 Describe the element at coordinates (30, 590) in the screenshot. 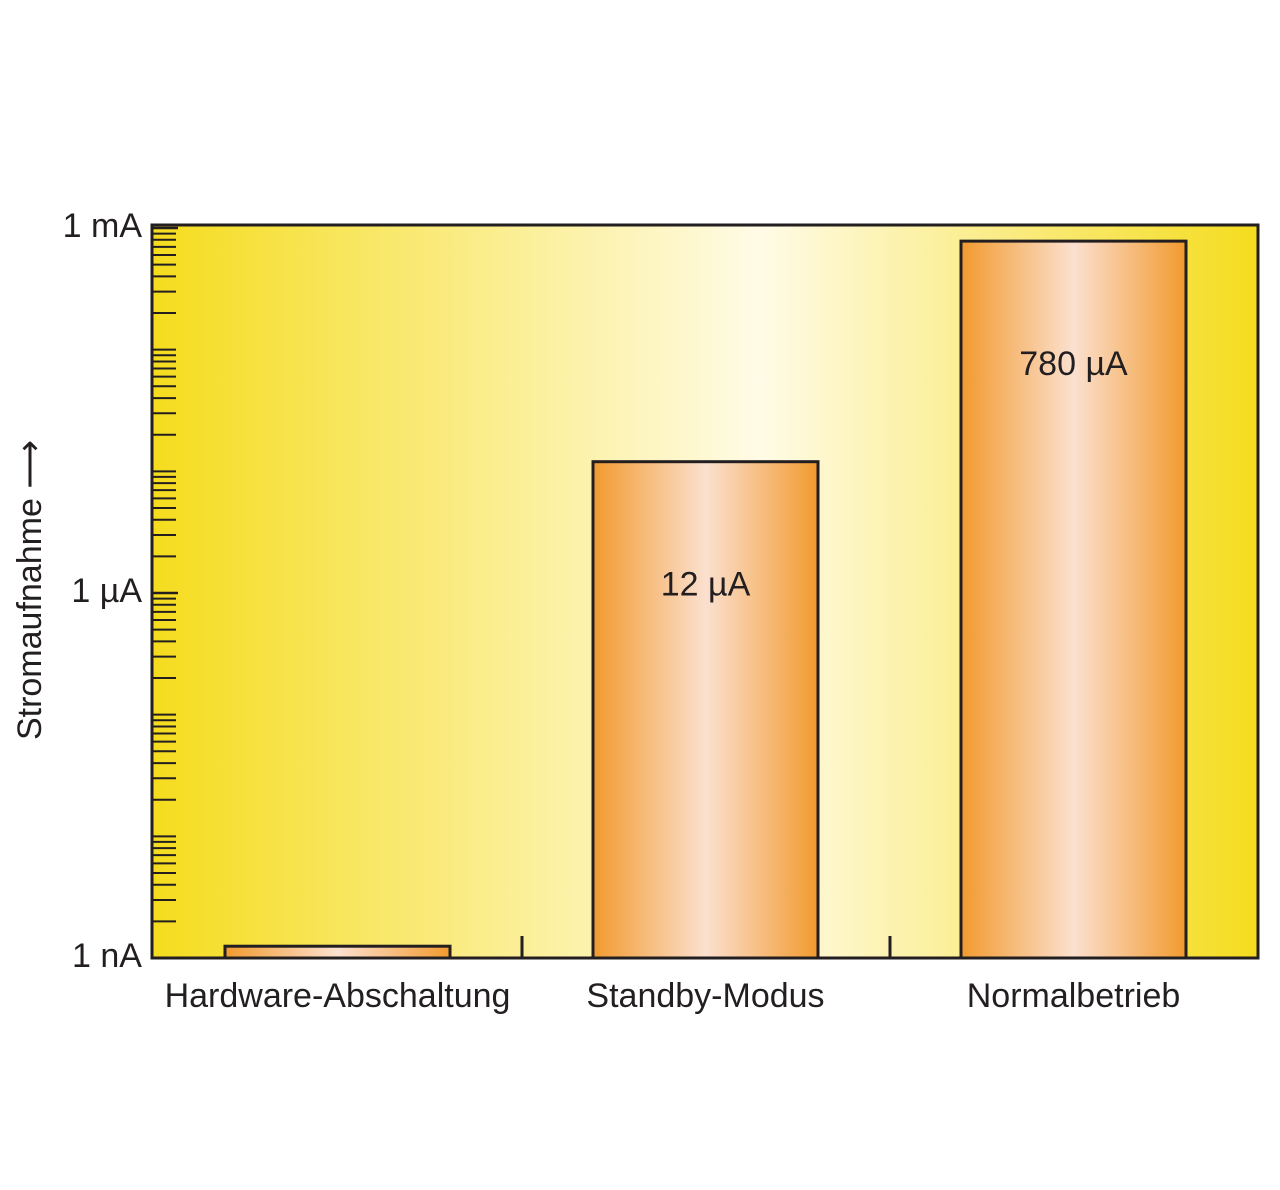

I see `y-axis-title: Stromaufnahme ⟶` at that location.